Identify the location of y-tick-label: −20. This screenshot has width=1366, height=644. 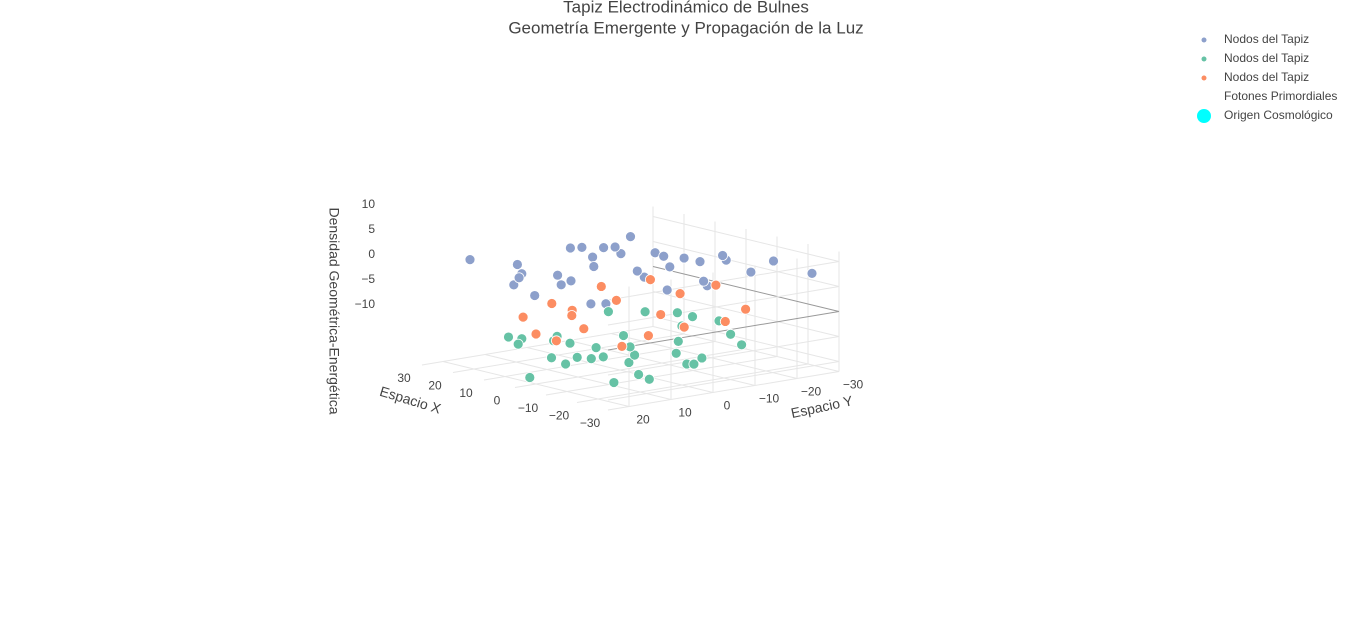
(811, 392).